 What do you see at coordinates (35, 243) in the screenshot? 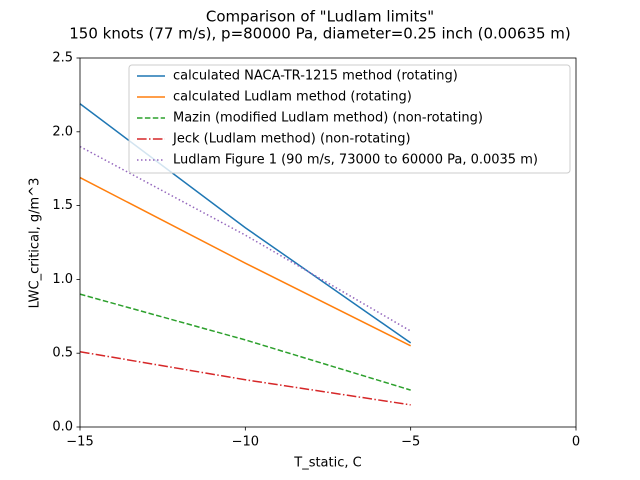
I see `y-axis-label: LWC_critical, g/m^3` at bounding box center [35, 243].